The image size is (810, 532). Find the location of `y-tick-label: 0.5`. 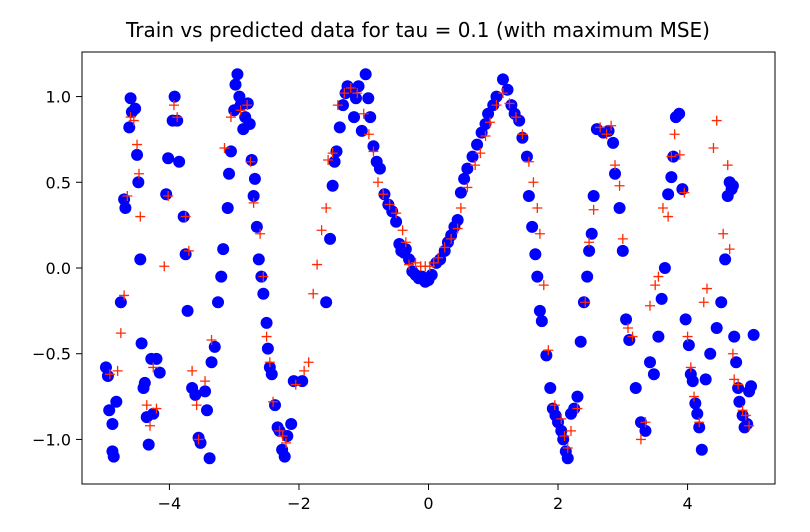

y-tick-label: 0.5 is located at coordinates (58, 182).